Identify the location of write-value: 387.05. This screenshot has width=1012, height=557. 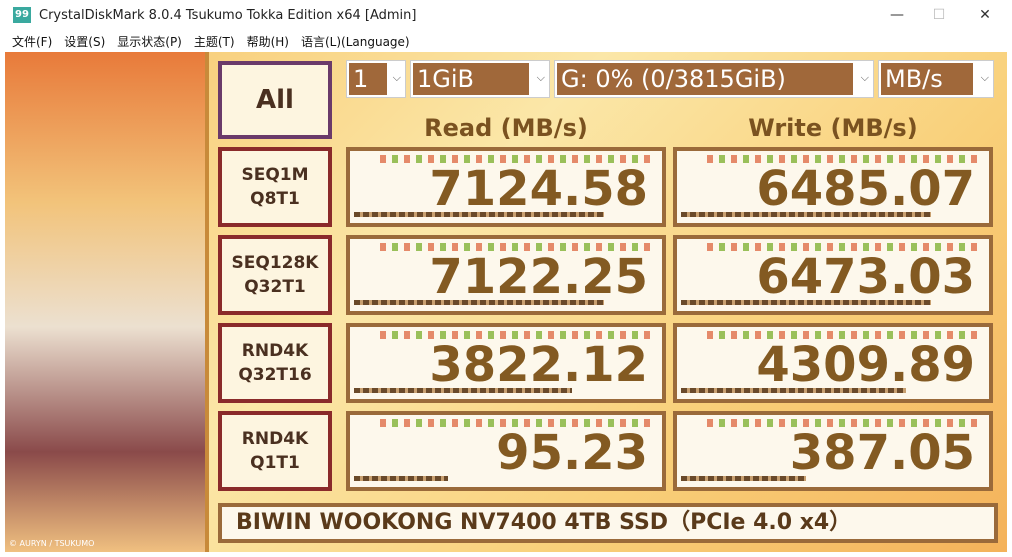
(882, 453).